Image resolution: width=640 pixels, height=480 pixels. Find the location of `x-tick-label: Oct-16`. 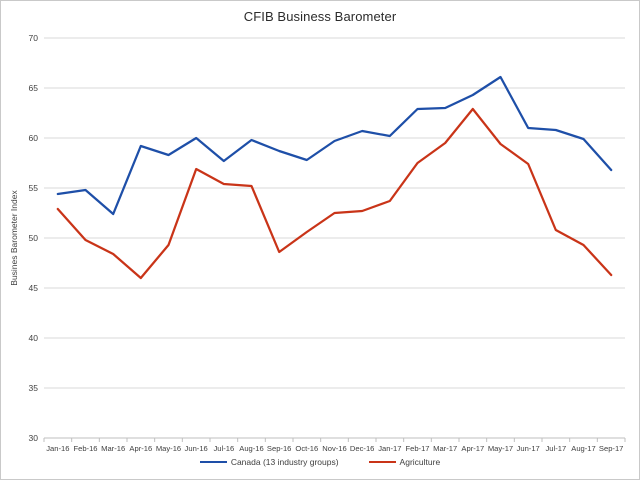

x-tick-label: Oct-16 is located at coordinates (306, 448).